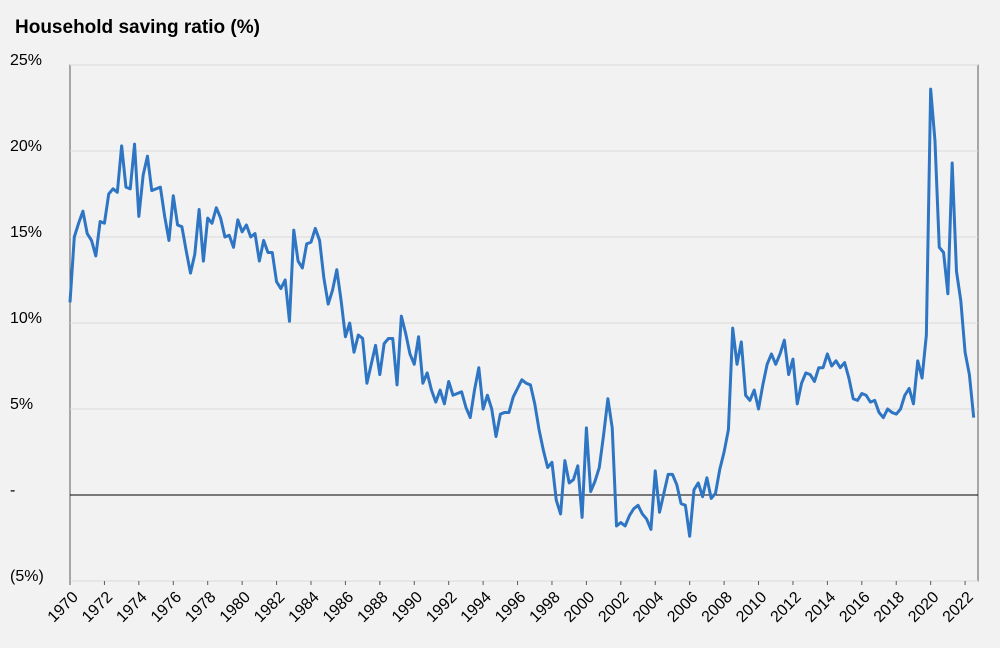 The image size is (1000, 648). I want to click on y-tick-label: 5%, so click(21, 404).